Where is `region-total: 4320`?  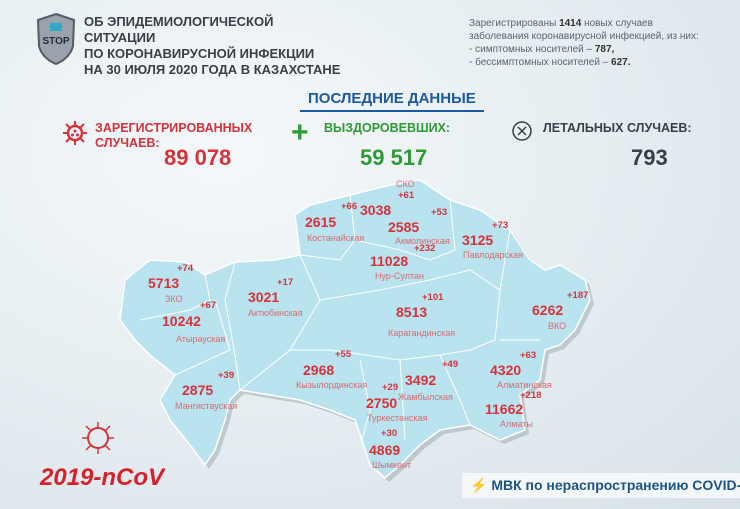
region-total: 4320 is located at coordinates (506, 370).